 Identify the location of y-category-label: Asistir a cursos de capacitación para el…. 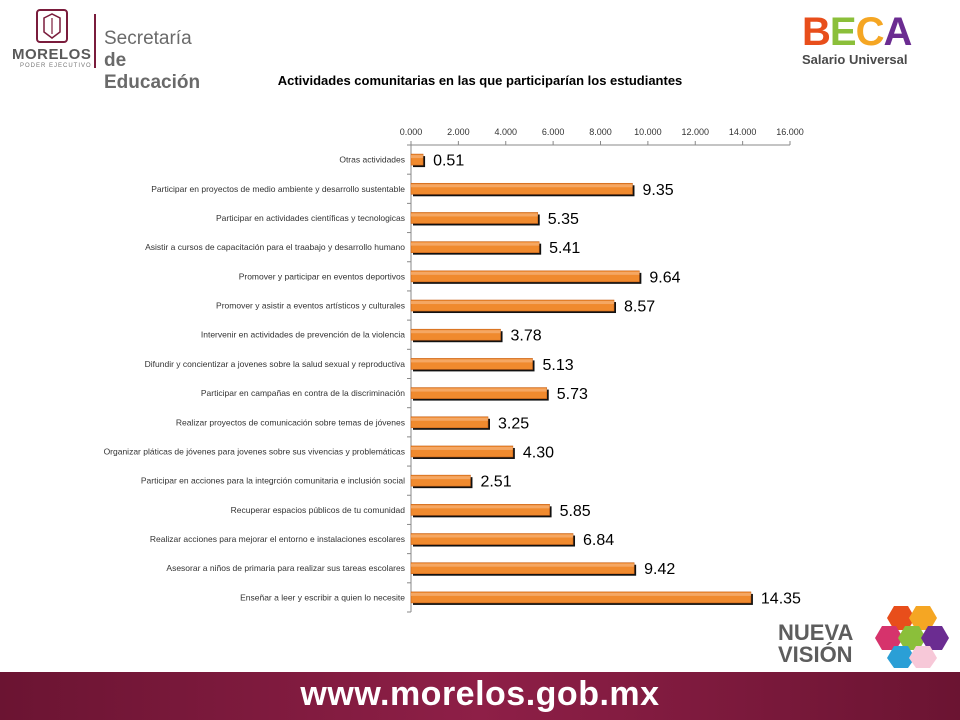
(275, 247).